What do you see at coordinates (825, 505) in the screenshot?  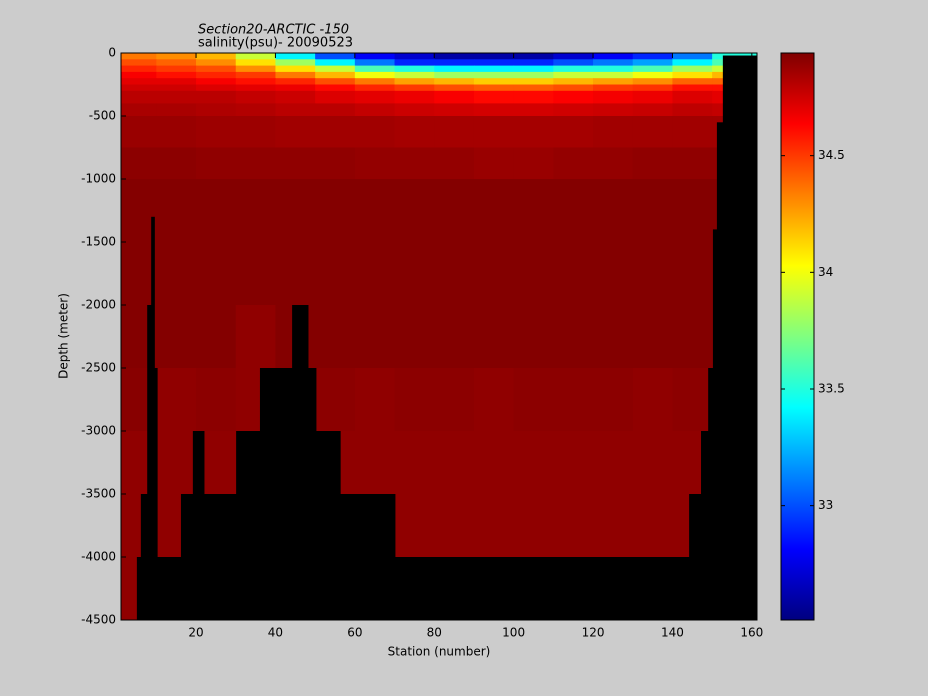 I see `colorbar-tick-label: 33` at bounding box center [825, 505].